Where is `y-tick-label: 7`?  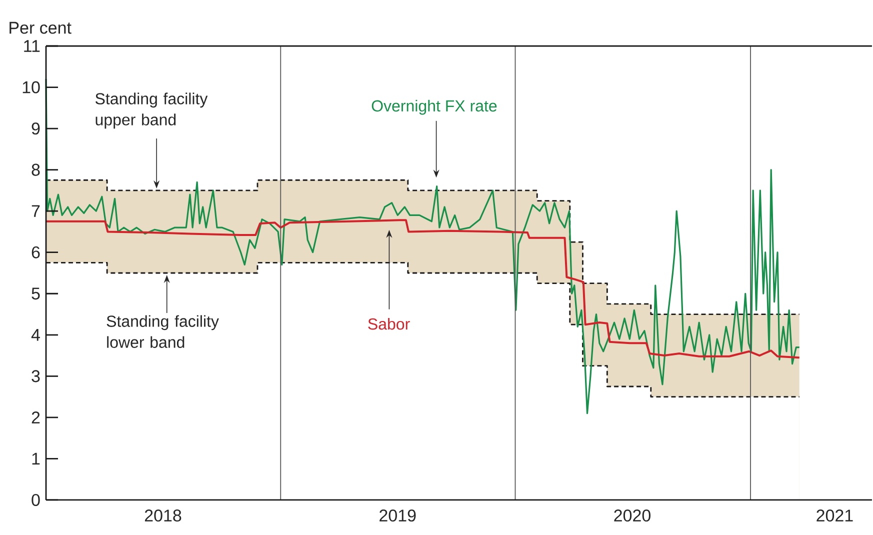 y-tick-label: 7 is located at coordinates (36, 211).